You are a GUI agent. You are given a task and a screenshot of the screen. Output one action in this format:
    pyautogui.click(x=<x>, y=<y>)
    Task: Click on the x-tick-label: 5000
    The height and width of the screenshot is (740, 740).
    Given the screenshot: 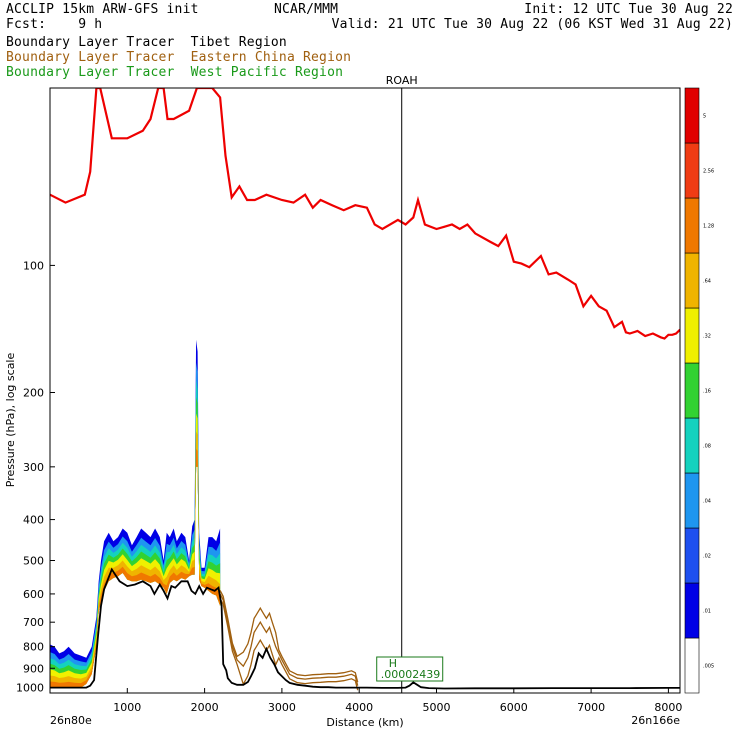 What is the action you would take?
    pyautogui.click(x=437, y=707)
    